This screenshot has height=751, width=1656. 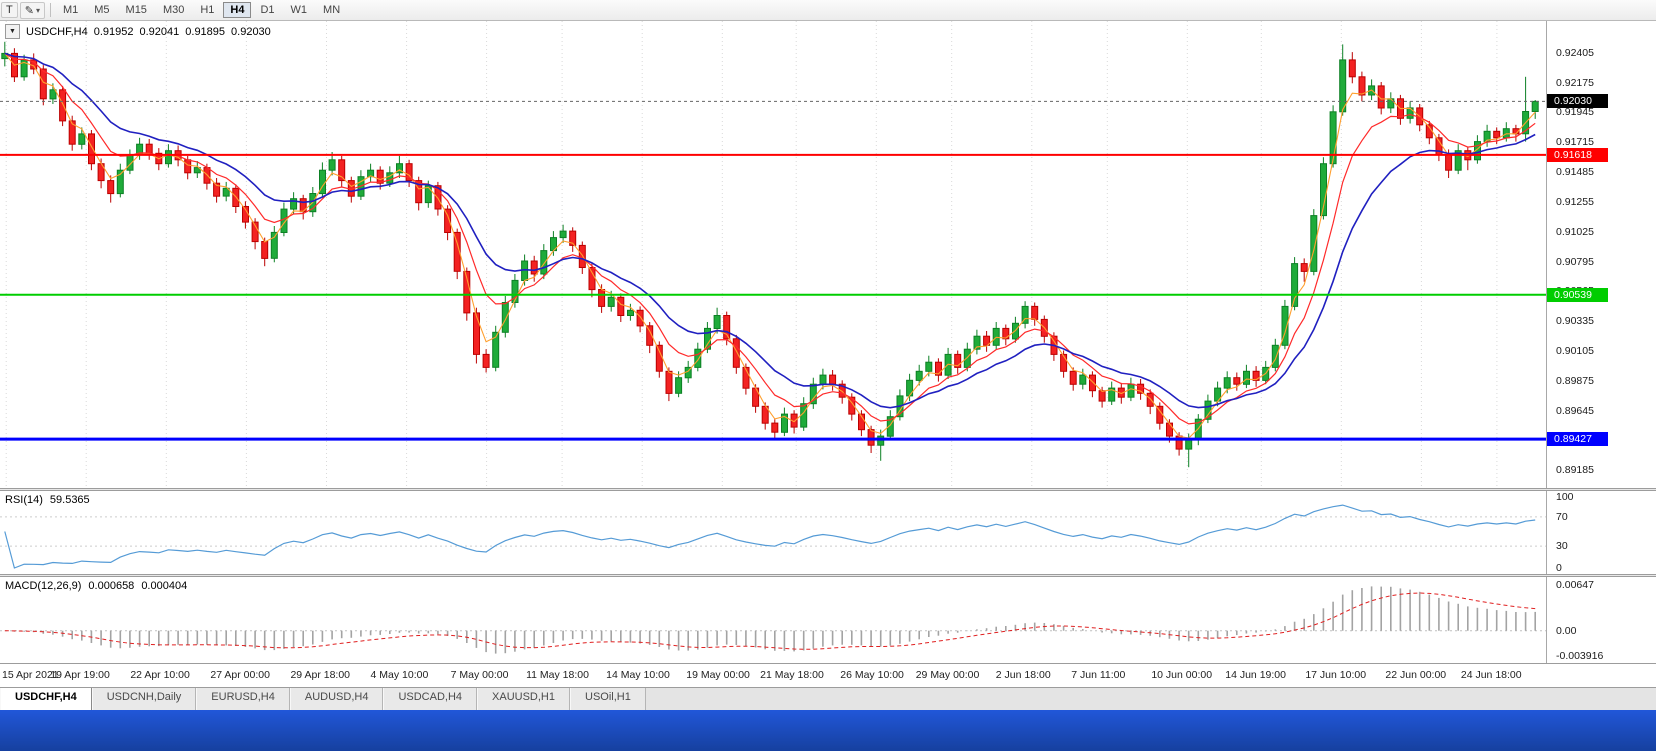 What do you see at coordinates (1562, 546) in the screenshot?
I see `rsi-axis-label: 30` at bounding box center [1562, 546].